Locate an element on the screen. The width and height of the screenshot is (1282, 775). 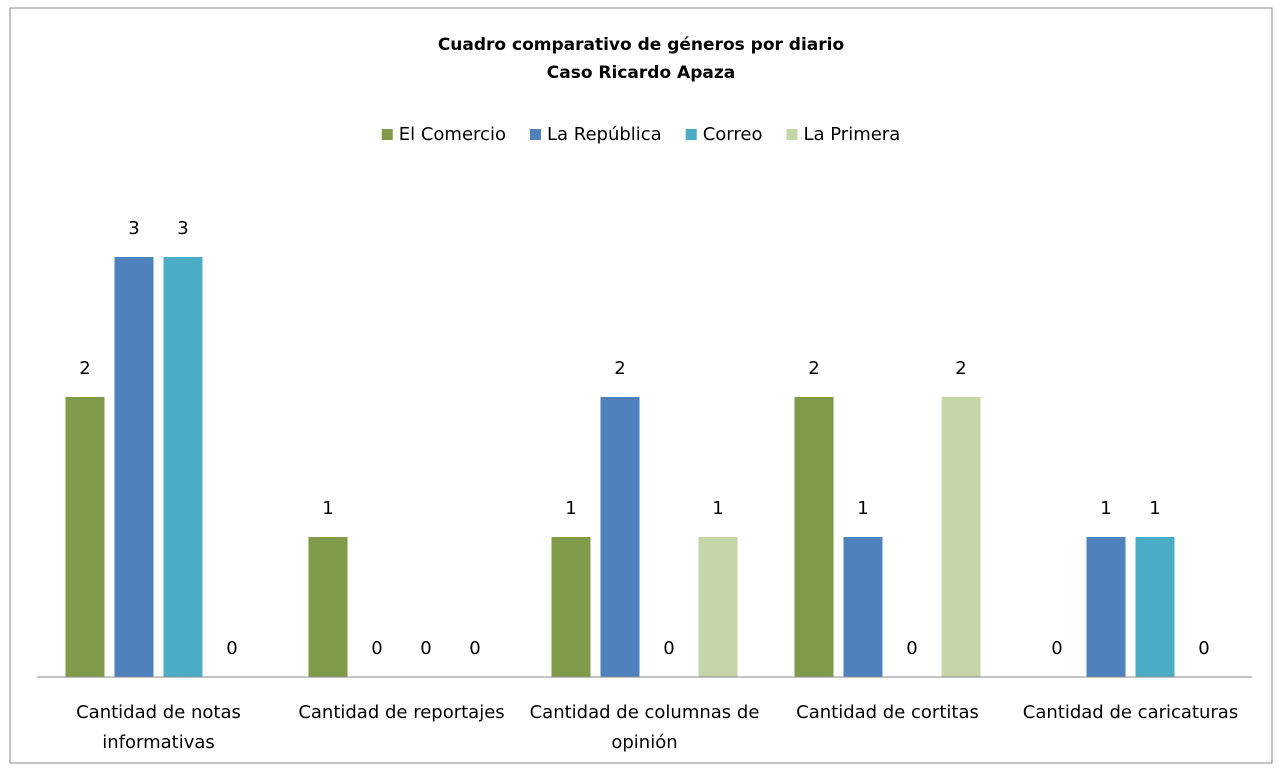
x-tick-label: Cantidad de notas informativas is located at coordinates (158, 727).